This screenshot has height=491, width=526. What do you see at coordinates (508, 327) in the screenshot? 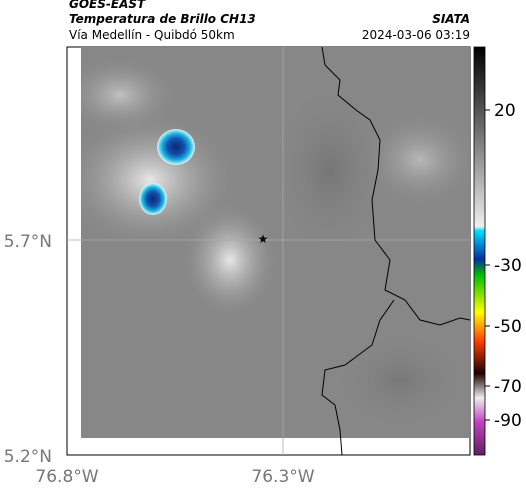
I see `colorbar-tick-label: -50` at bounding box center [508, 327].